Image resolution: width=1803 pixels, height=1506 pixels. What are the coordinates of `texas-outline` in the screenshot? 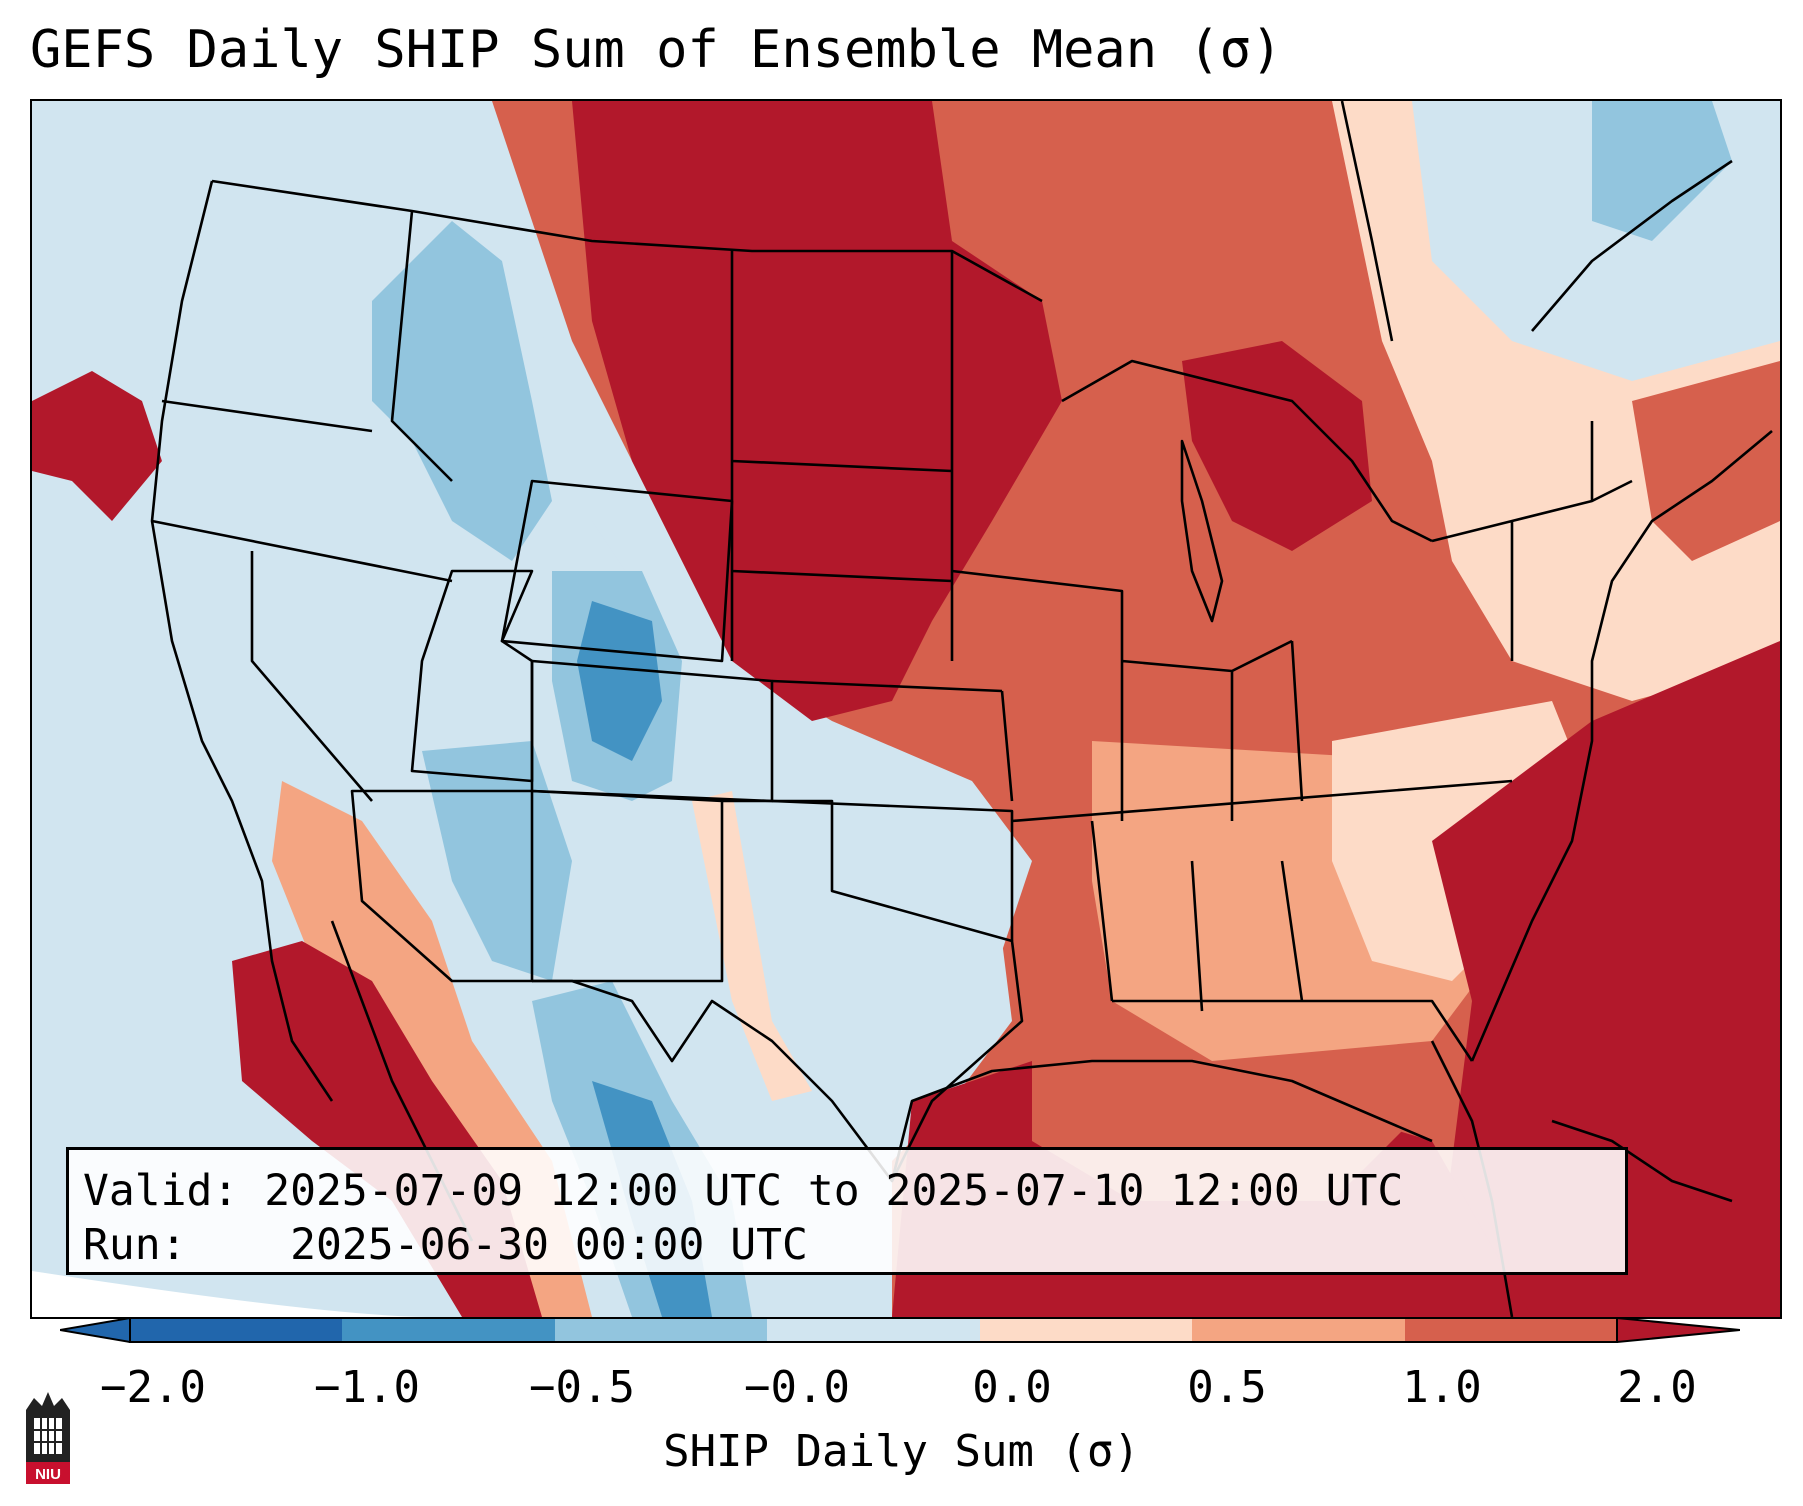 It's located at (778, 991).